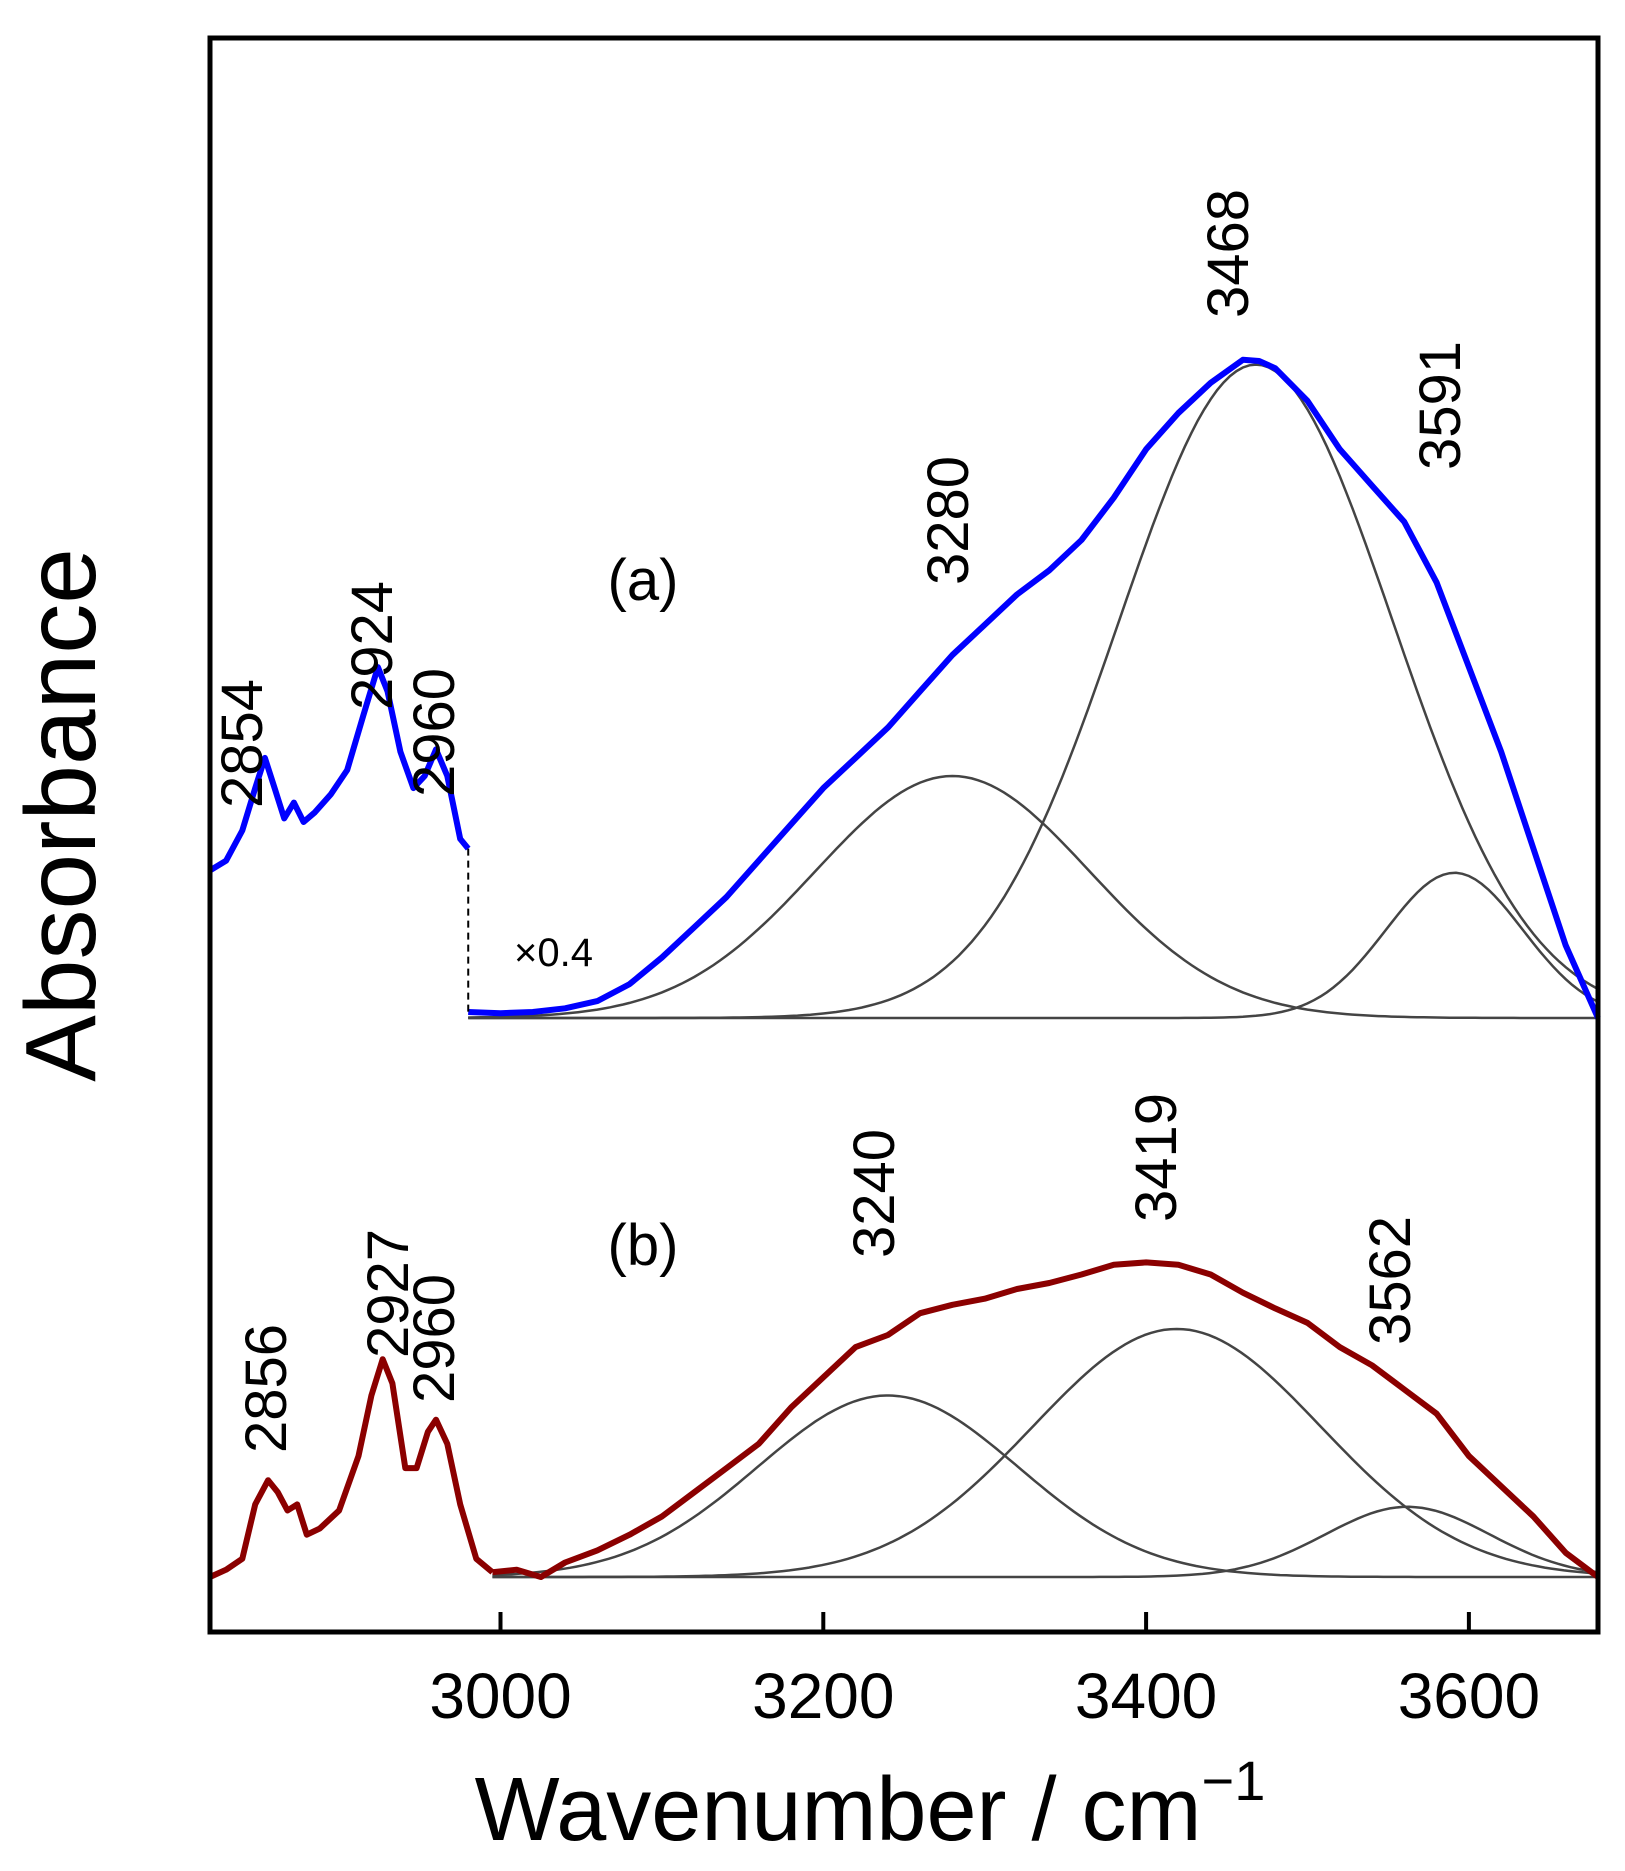  What do you see at coordinates (1234, 1780) in the screenshot?
I see `x-axis-label-superscript: −1` at bounding box center [1234, 1780].